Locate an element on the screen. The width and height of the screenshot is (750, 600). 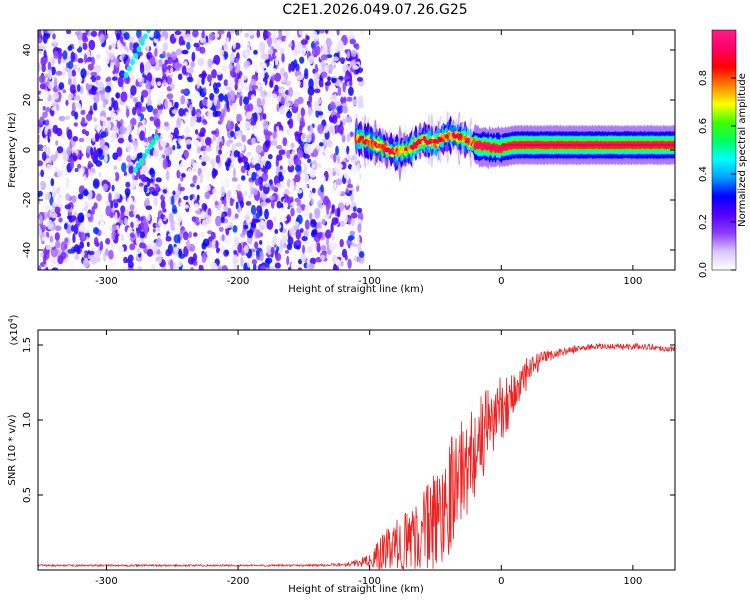
spectrogram-y-tick-label: -20 is located at coordinates (27, 200).